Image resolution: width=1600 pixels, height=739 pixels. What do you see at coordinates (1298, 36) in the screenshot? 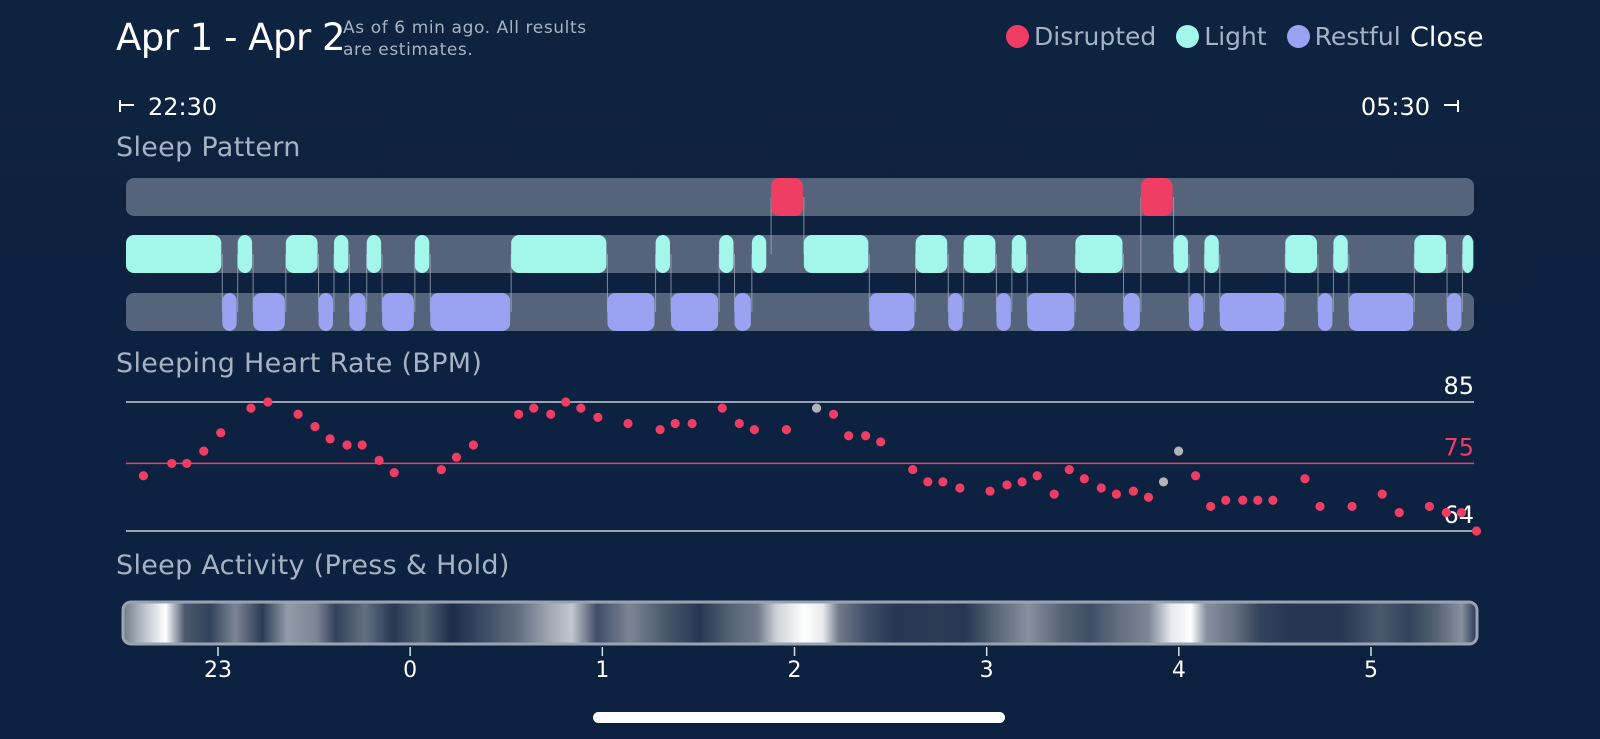
I see `restful-dot-icon` at bounding box center [1298, 36].